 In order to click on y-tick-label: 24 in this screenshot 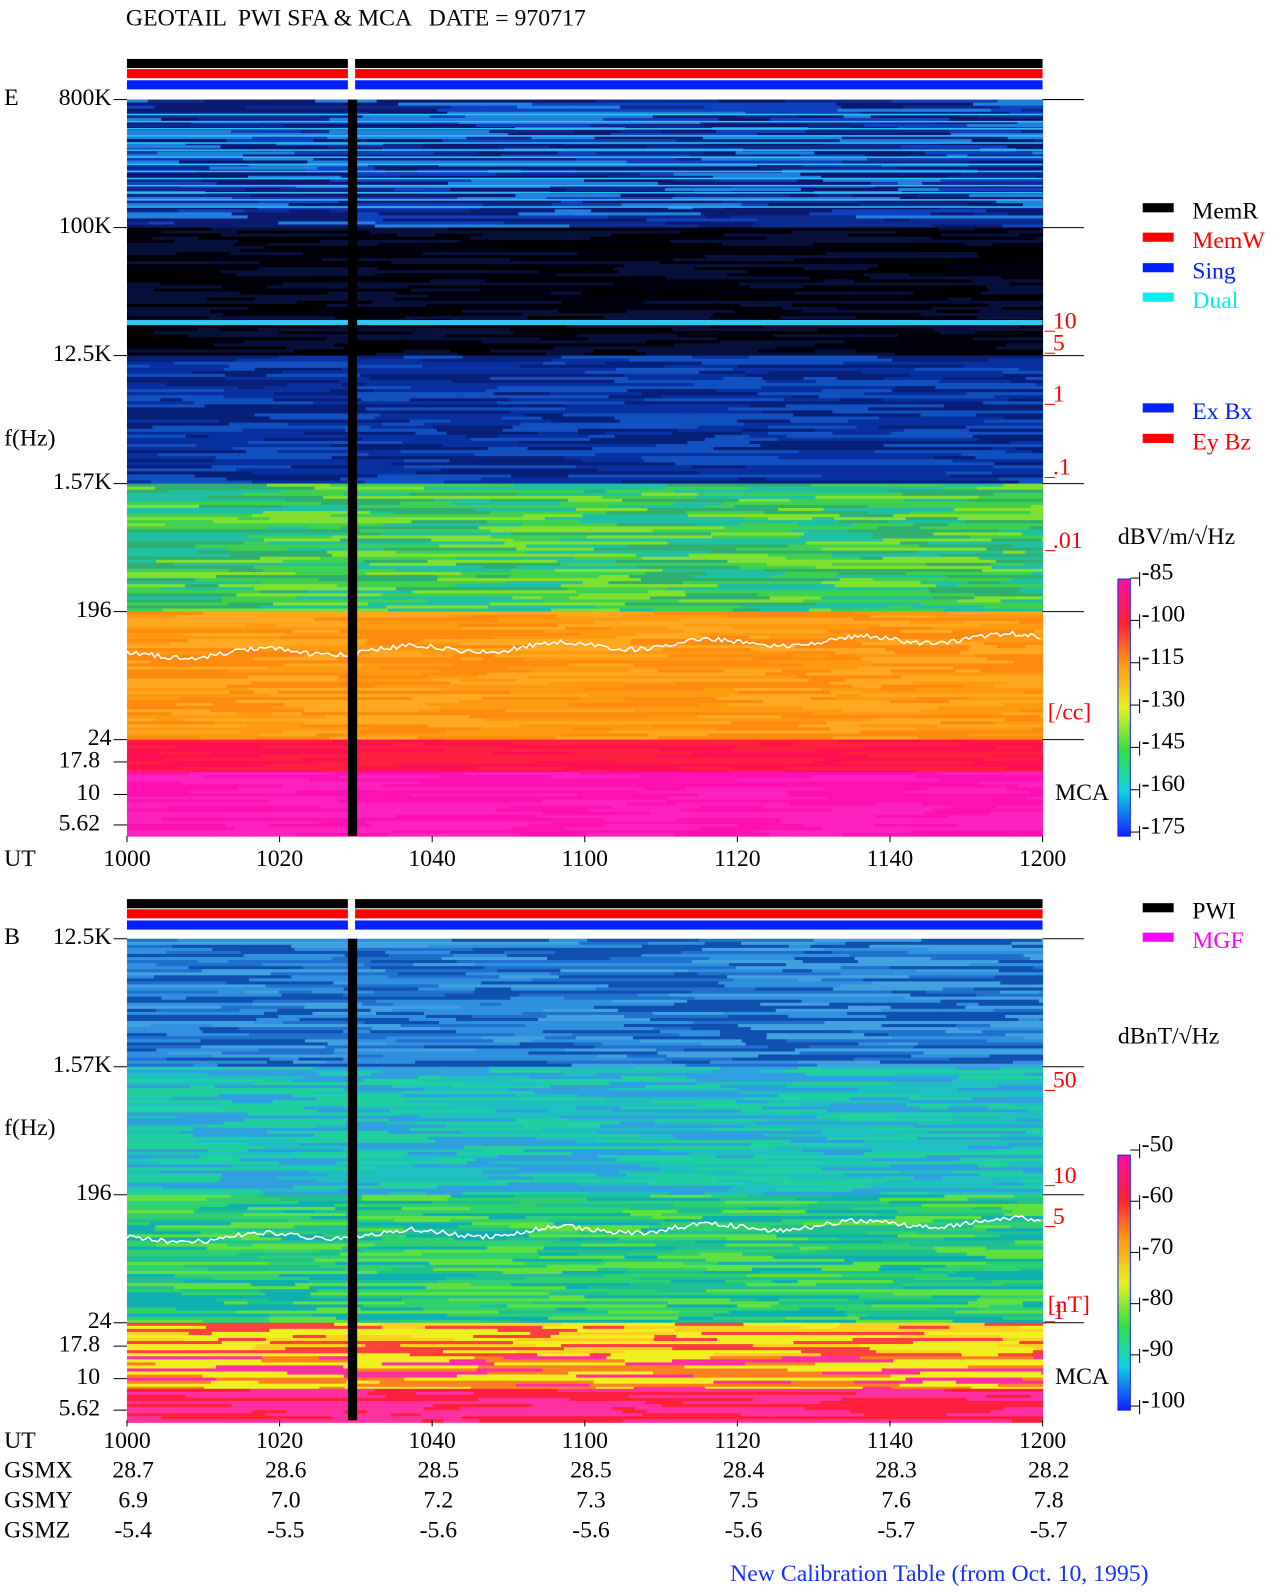, I will do `click(100, 738)`.